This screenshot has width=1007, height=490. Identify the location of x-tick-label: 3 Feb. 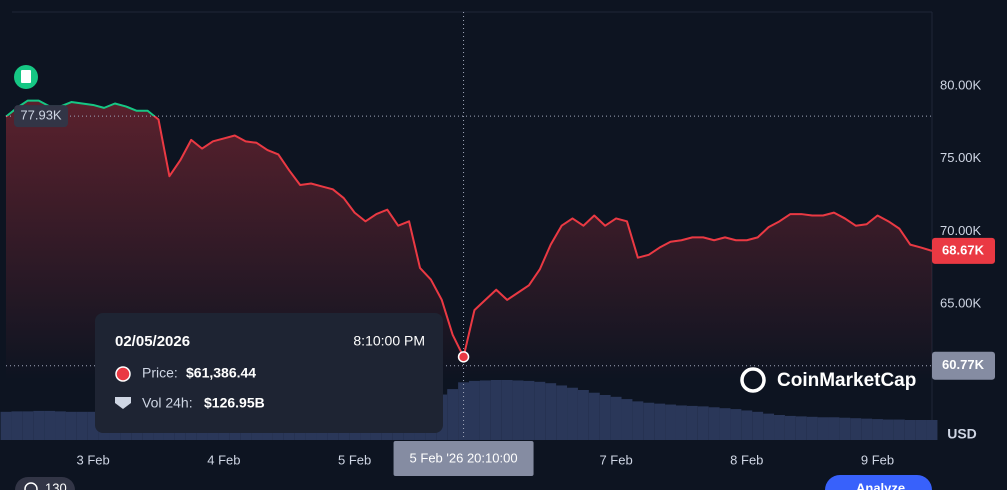
(93, 459).